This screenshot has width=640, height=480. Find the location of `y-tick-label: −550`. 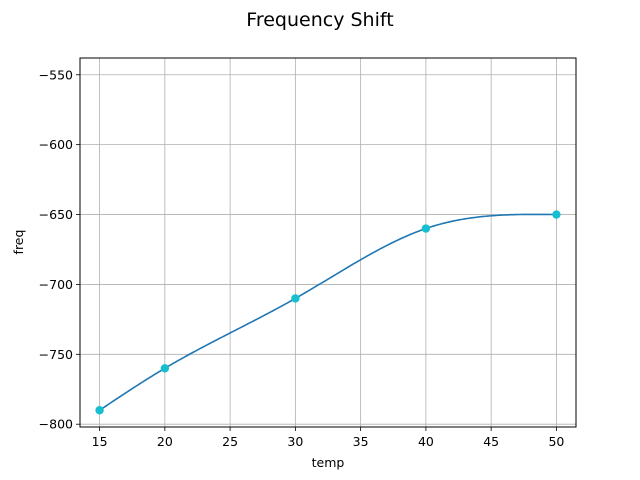

y-tick-label: −550 is located at coordinates (56, 74).